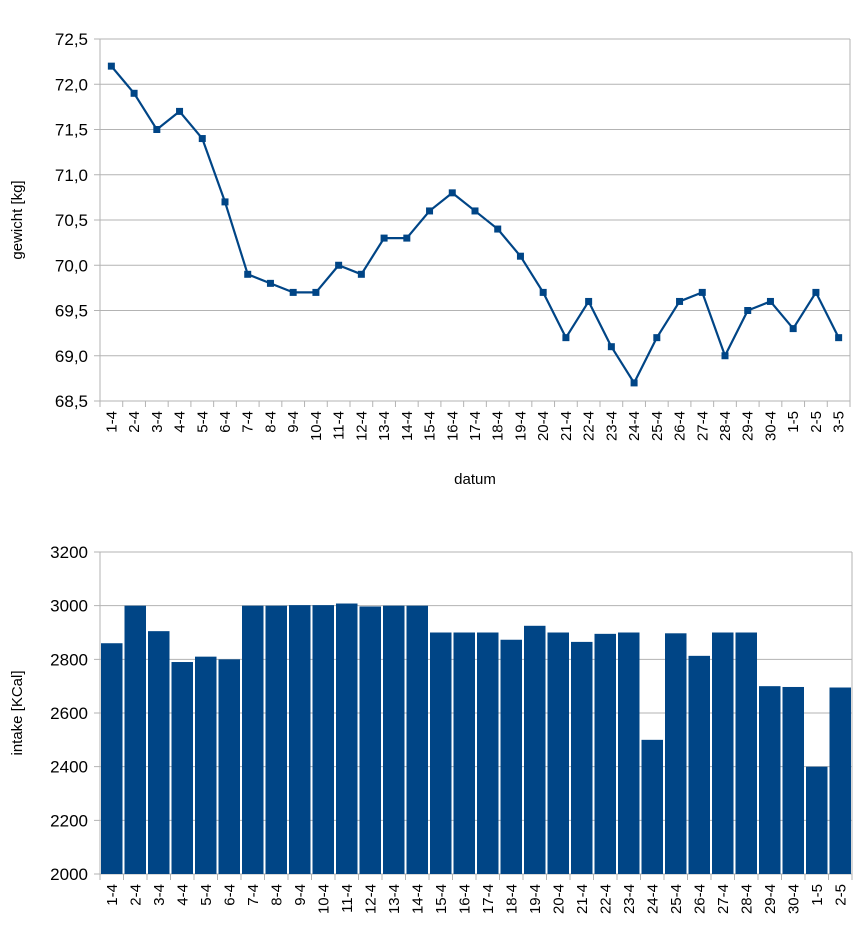  What do you see at coordinates (680, 426) in the screenshot?
I see `x-tick-label: 26-4` at bounding box center [680, 426].